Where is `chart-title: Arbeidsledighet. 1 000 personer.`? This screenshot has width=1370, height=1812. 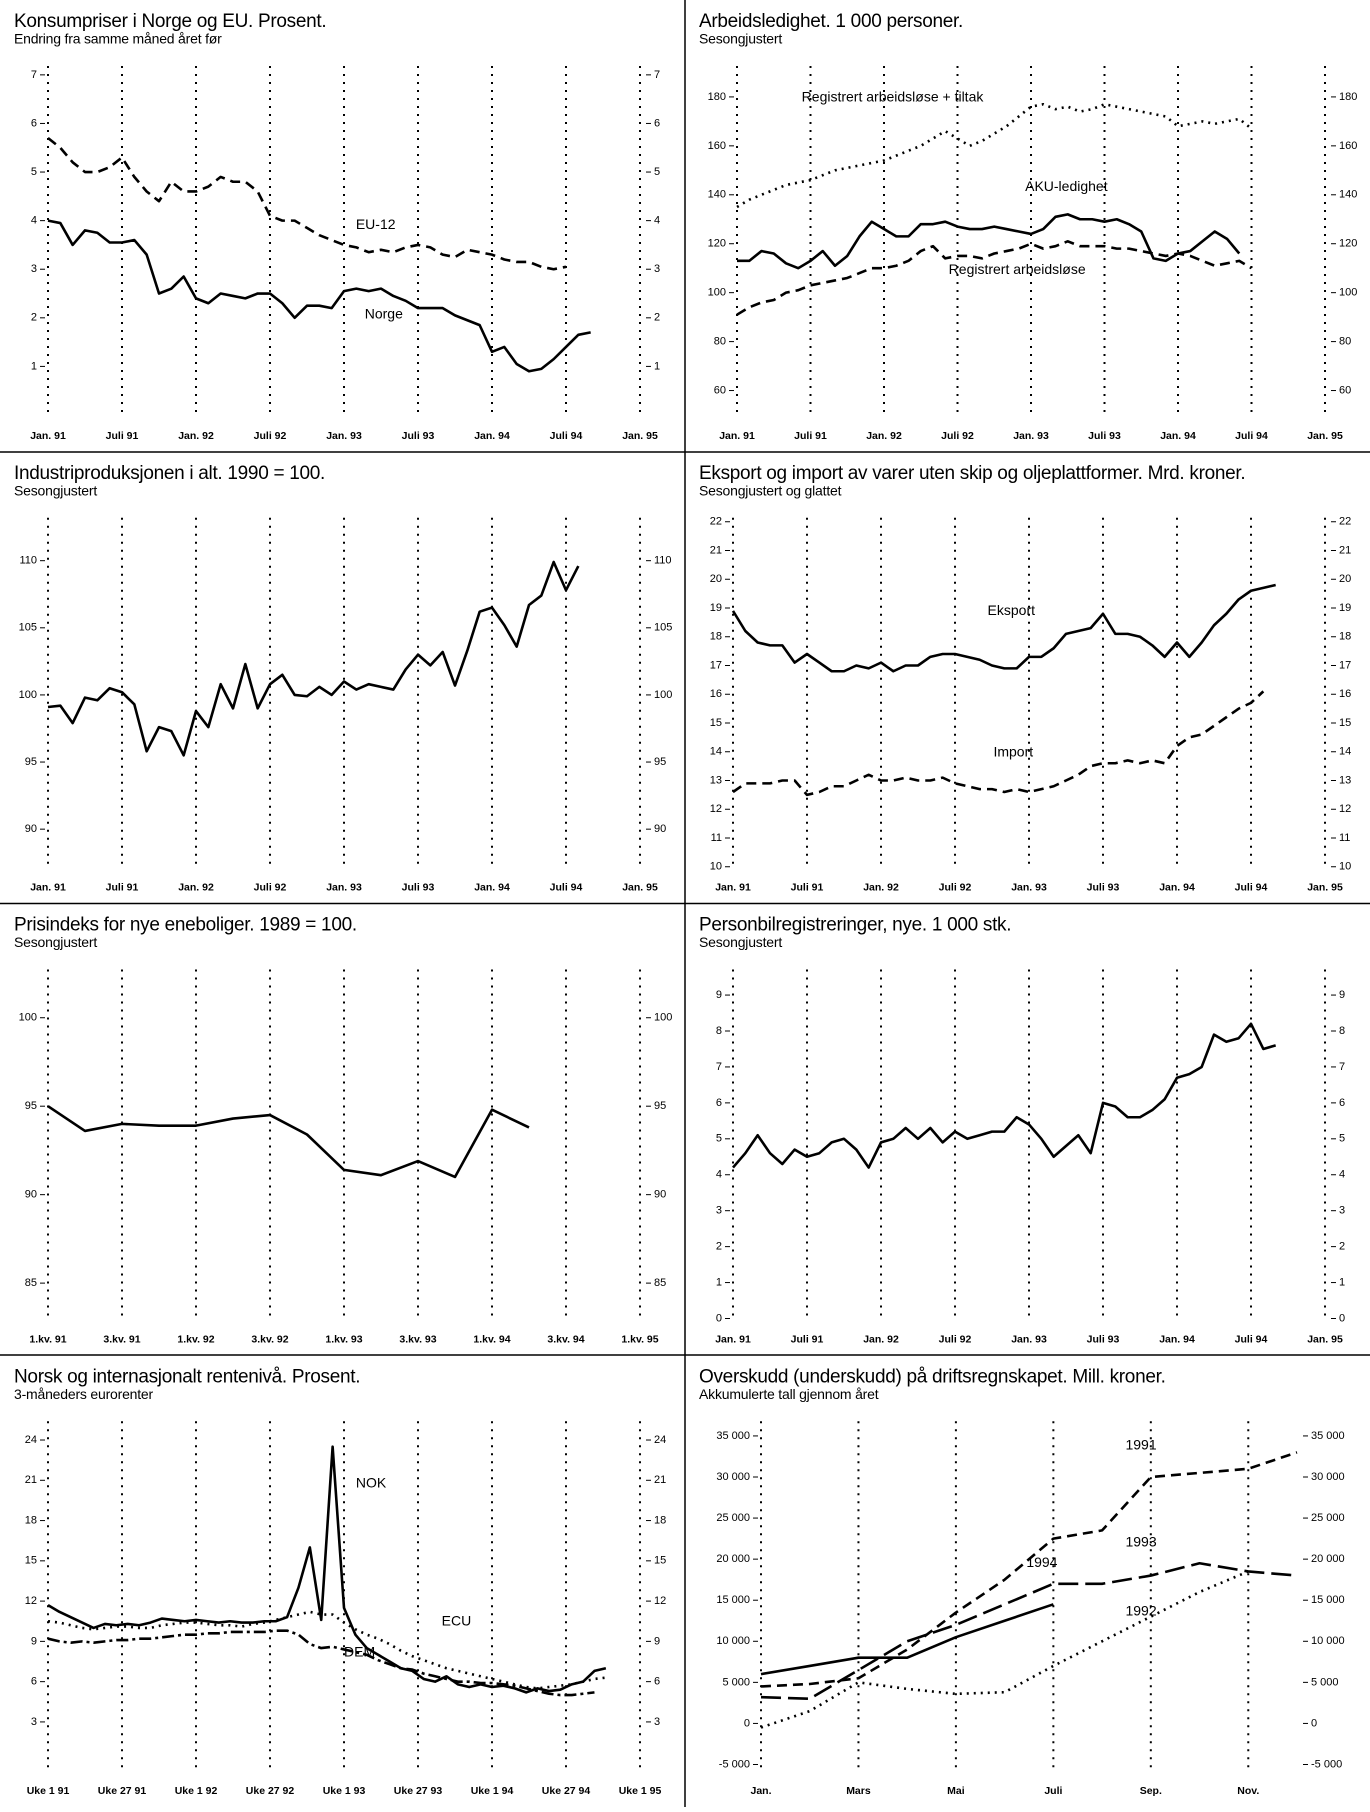
chart-title: Arbeidsledighet. 1 000 personer. is located at coordinates (831, 21).